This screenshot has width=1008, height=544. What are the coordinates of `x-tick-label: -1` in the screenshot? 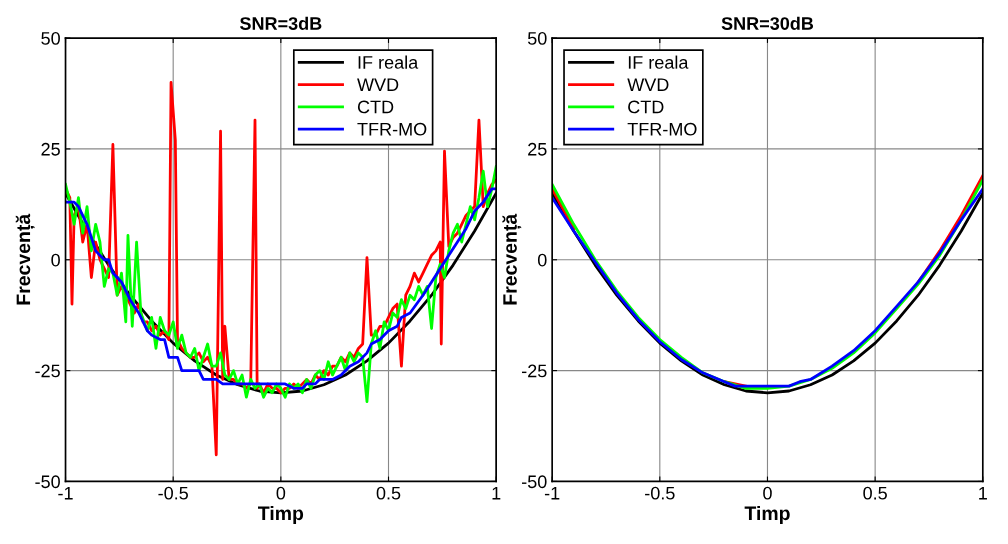 It's located at (65, 493).